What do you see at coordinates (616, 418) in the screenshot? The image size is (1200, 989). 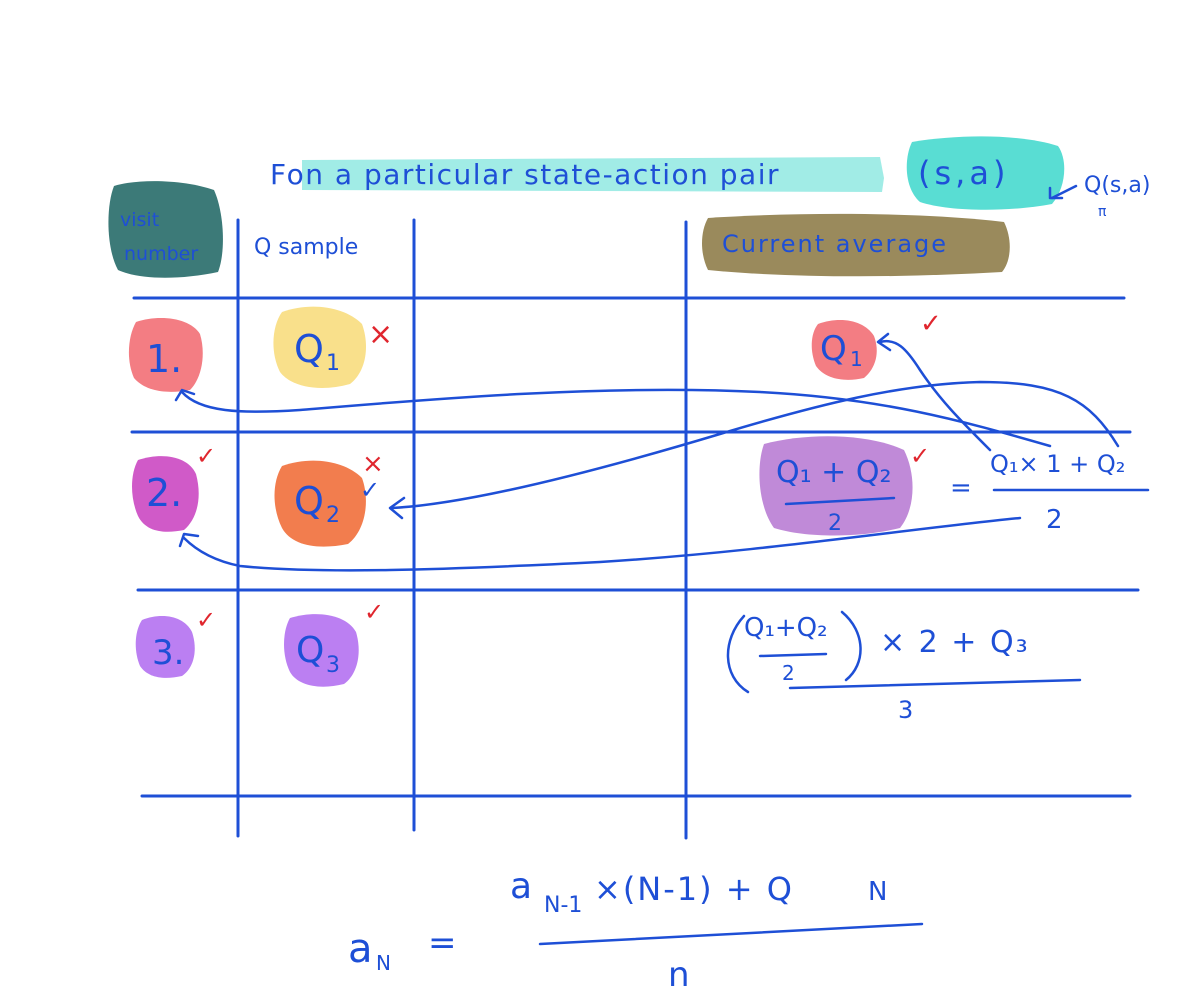 I see `arrow-avg1-to-visit1` at bounding box center [616, 418].